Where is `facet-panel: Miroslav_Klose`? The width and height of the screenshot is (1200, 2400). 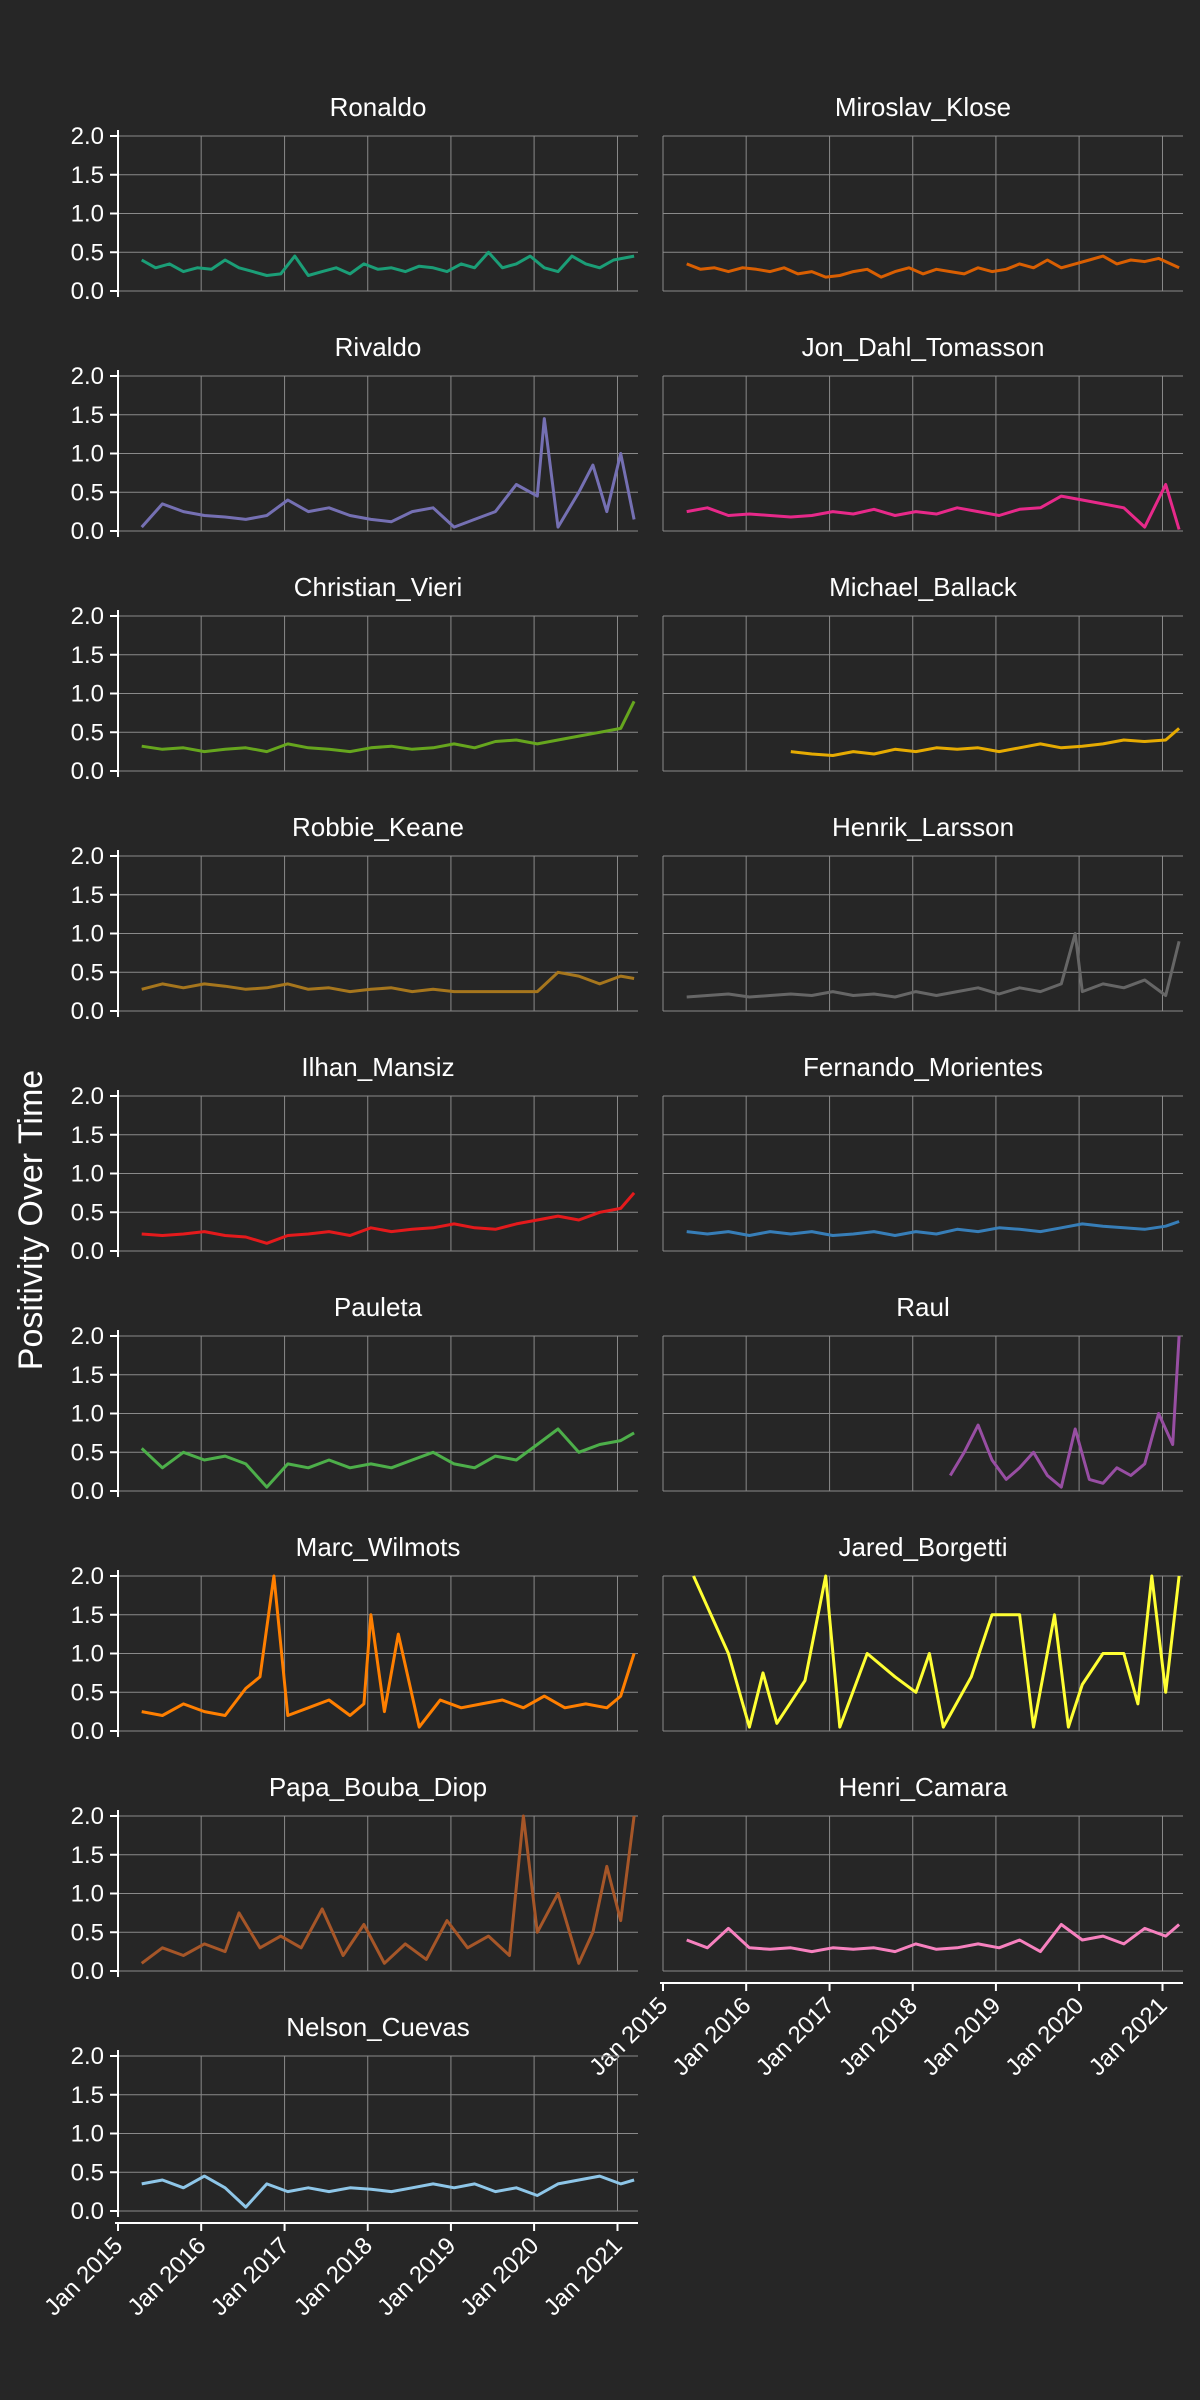 facet-panel: Miroslav_Klose is located at coordinates (922, 192).